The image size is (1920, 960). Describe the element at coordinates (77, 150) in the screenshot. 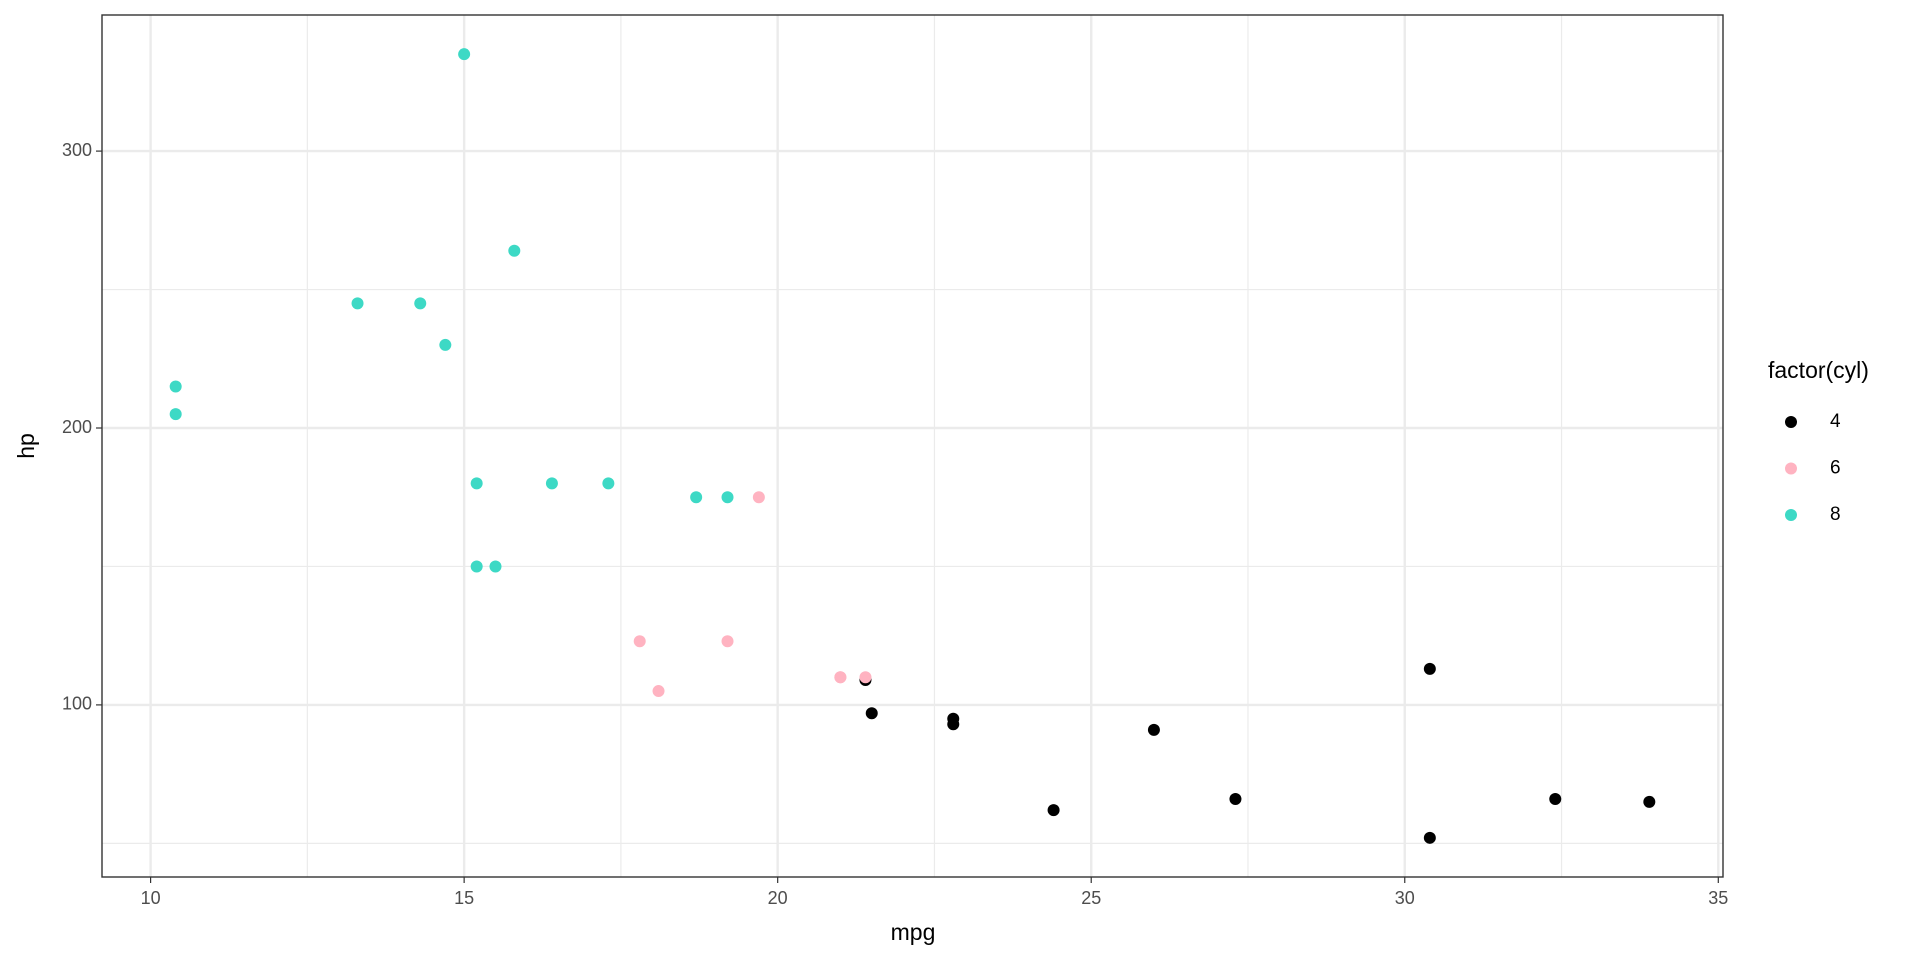

I see `y-tick-label: 300` at that location.